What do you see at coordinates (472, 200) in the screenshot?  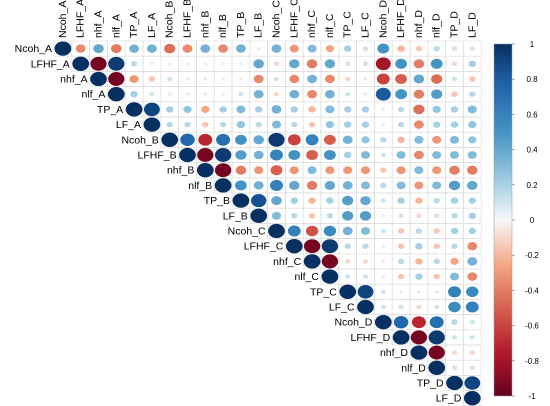 I see `corr-circle-TP_B-LF_D` at bounding box center [472, 200].